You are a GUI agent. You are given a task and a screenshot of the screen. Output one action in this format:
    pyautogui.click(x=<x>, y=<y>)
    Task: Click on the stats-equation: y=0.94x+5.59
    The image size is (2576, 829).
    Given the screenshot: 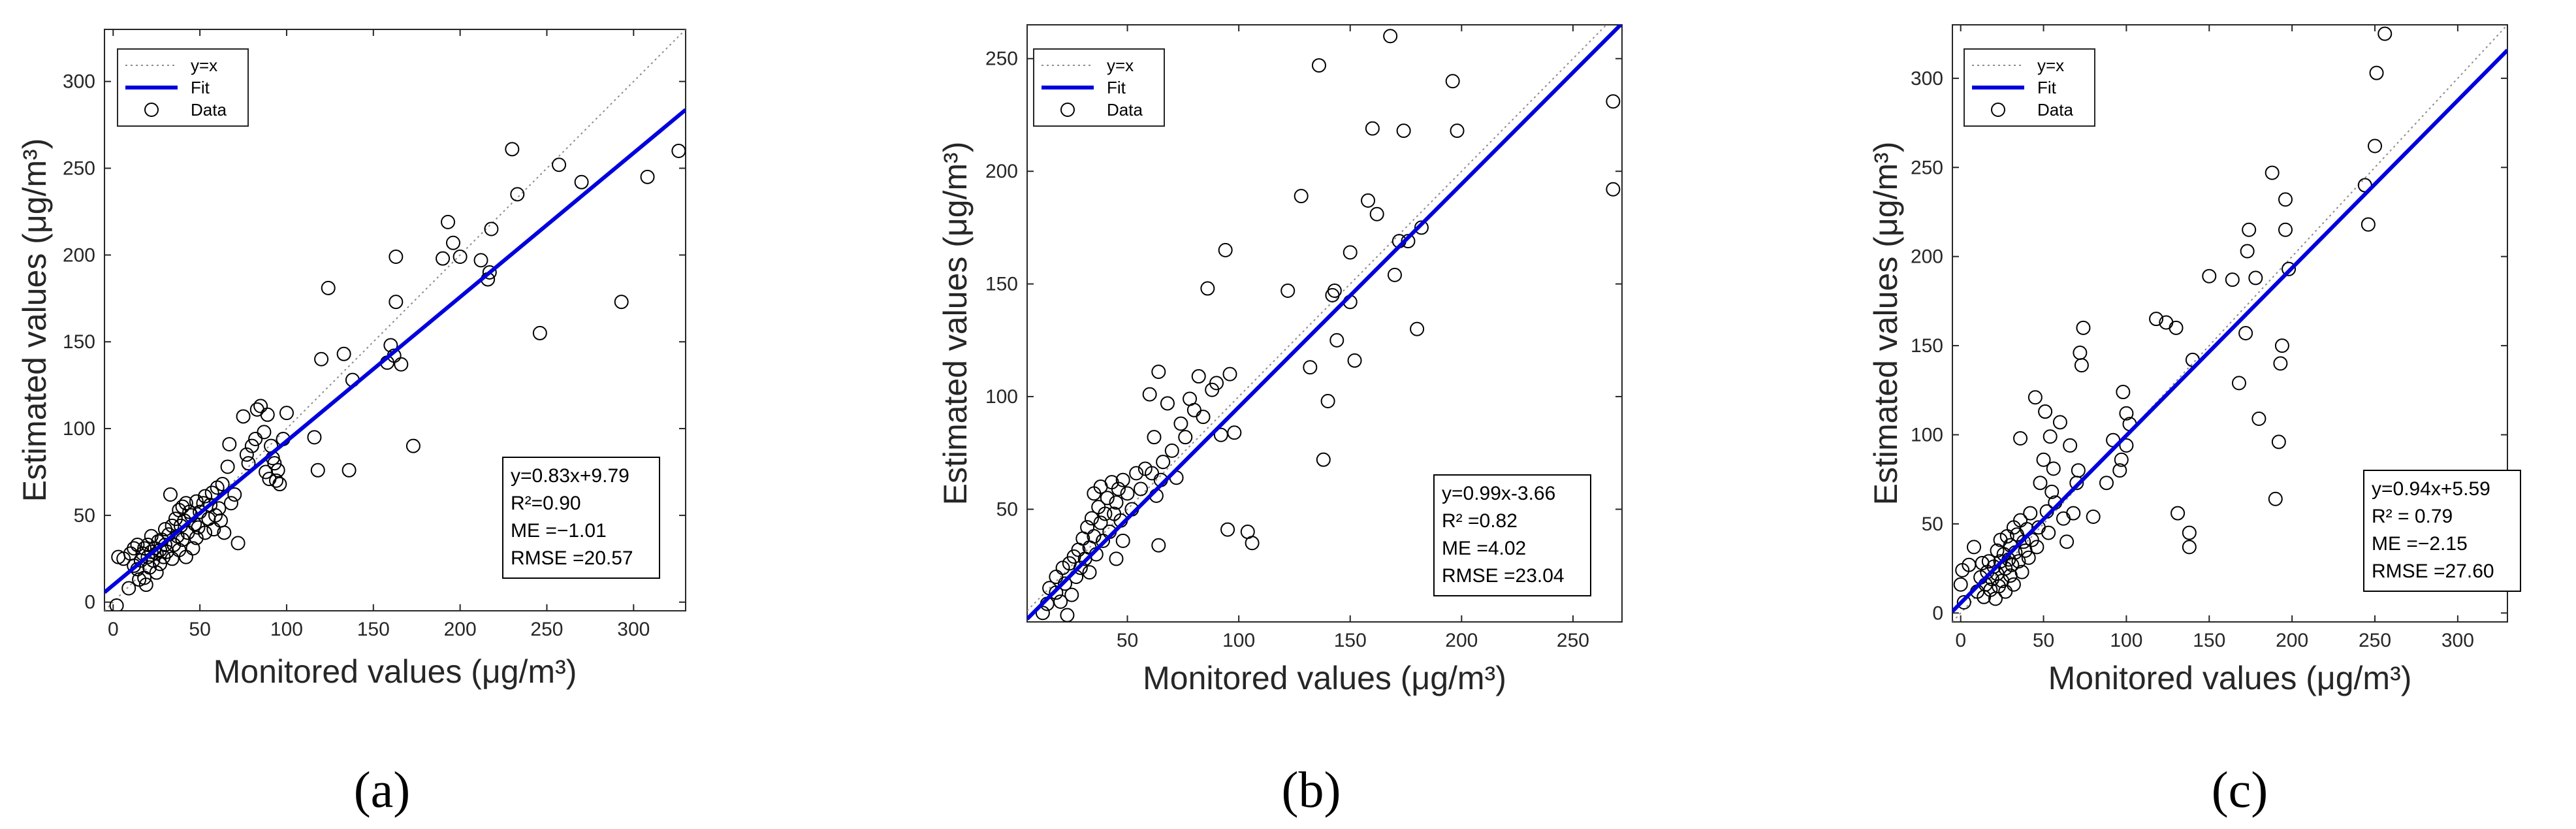 What is the action you would take?
    pyautogui.click(x=2431, y=489)
    